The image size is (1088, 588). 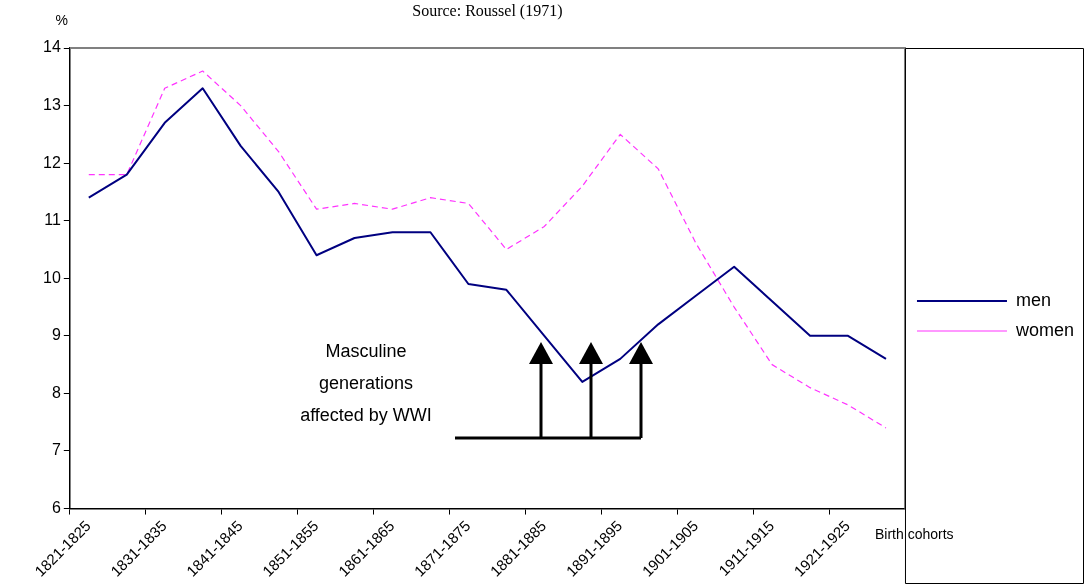 What do you see at coordinates (52, 104) in the screenshot?
I see `y-tick-label: 13` at bounding box center [52, 104].